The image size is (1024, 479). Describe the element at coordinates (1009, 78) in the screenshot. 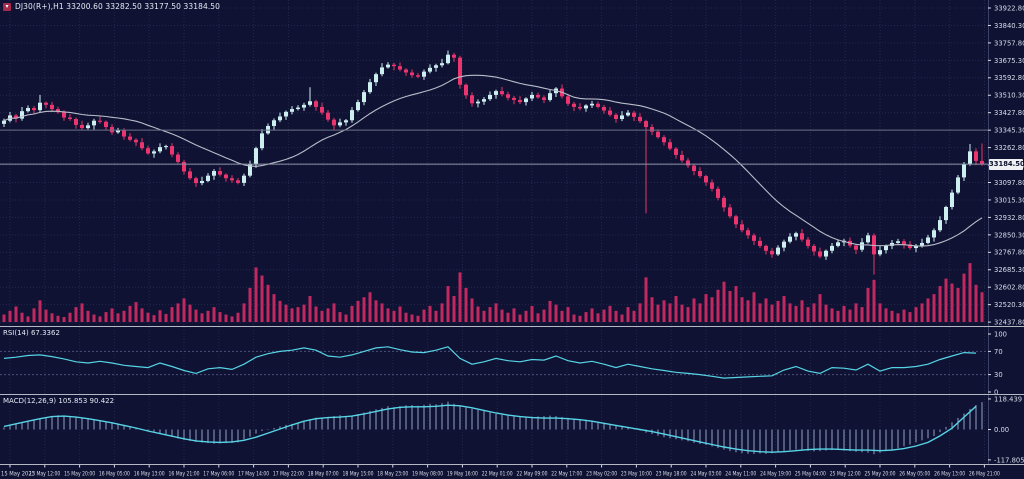

I see `price-axis-label: 33592.80` at that location.